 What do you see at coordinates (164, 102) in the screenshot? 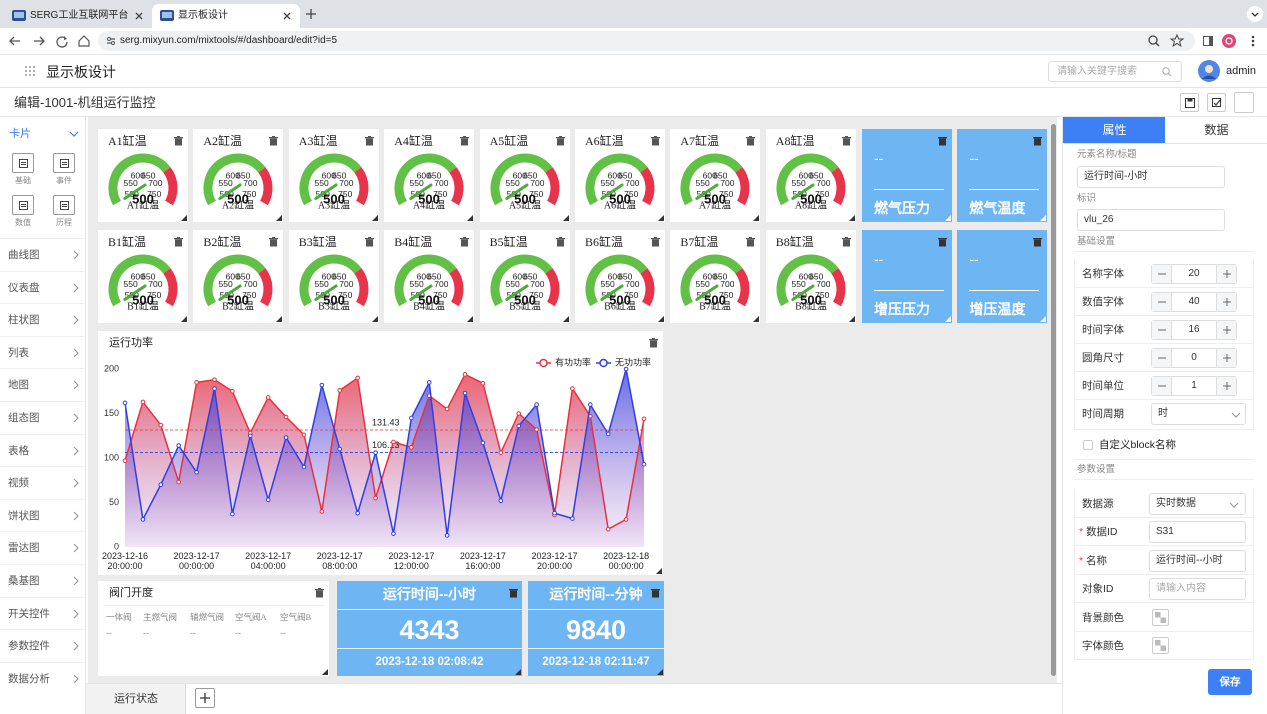
I see `dashboard-name: 编辑-1001-机组运行监控` at bounding box center [164, 102].